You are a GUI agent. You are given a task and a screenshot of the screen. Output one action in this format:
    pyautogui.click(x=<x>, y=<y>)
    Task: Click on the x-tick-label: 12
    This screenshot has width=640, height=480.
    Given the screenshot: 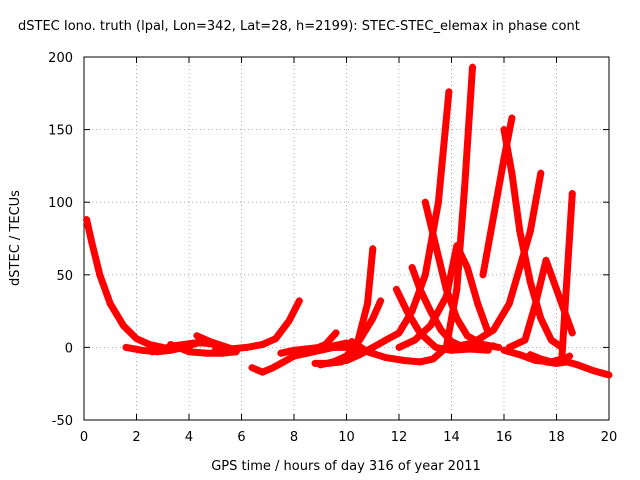 What is the action you would take?
    pyautogui.click(x=399, y=437)
    